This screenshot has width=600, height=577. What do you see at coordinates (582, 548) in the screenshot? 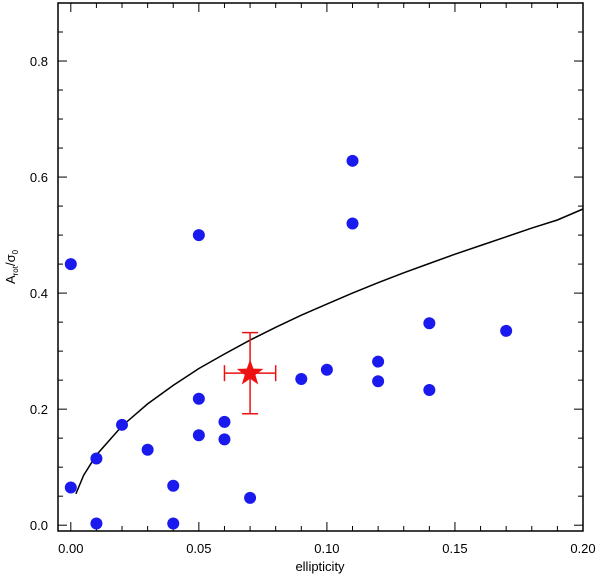
I see `x-tick-label: 0.20` at bounding box center [582, 548].